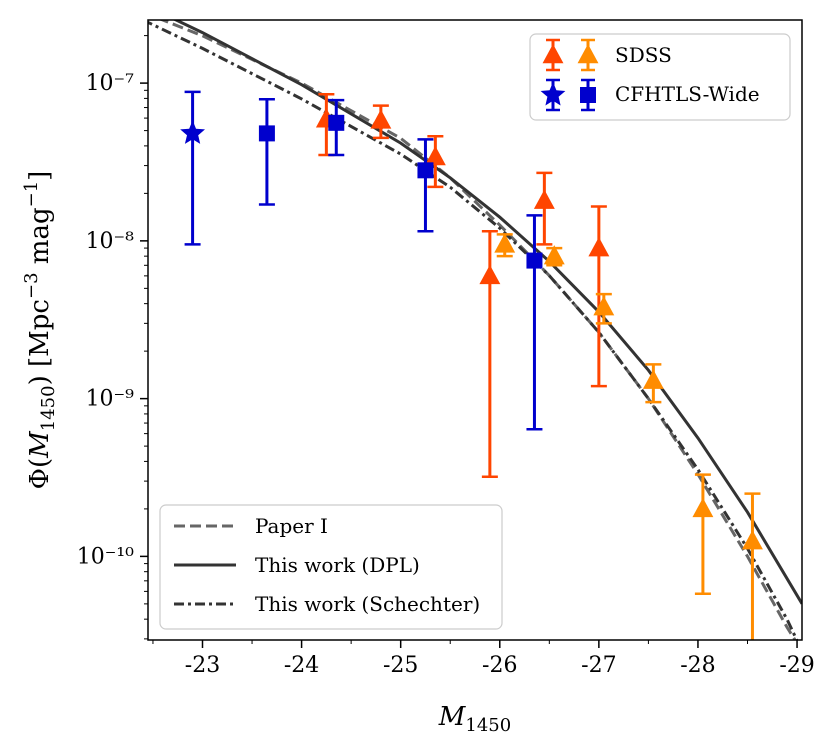  I want to click on y-tick-label: 10⁻¹⁰, so click(105, 556).